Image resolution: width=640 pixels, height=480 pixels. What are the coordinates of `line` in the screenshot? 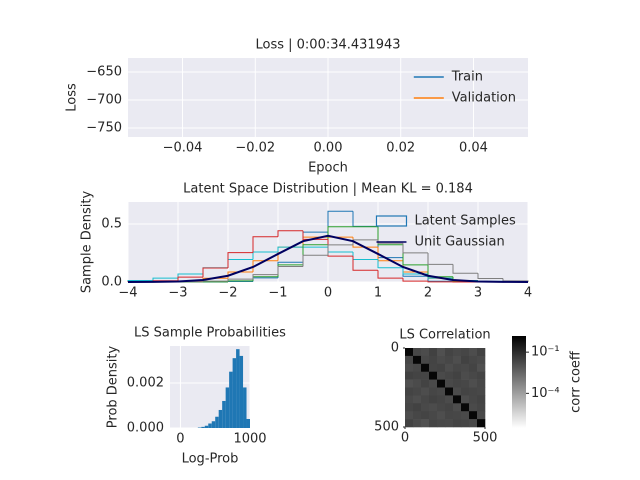 It's located at (328, 258).